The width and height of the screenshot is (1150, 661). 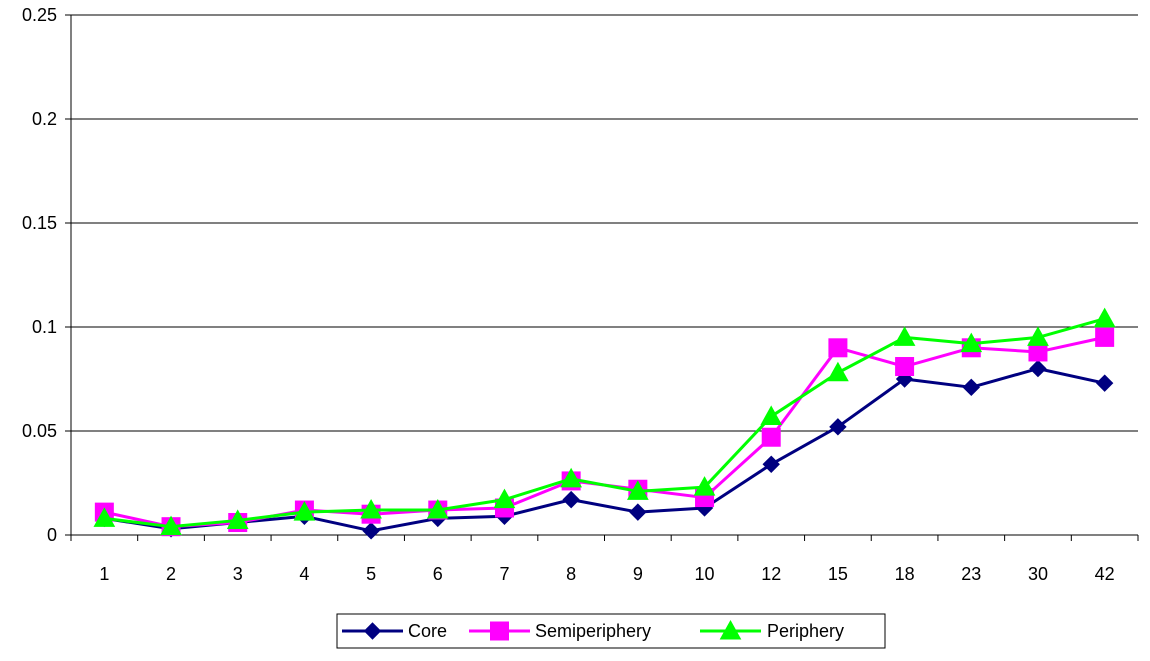 What do you see at coordinates (427, 631) in the screenshot?
I see `legend-core-label: Core` at bounding box center [427, 631].